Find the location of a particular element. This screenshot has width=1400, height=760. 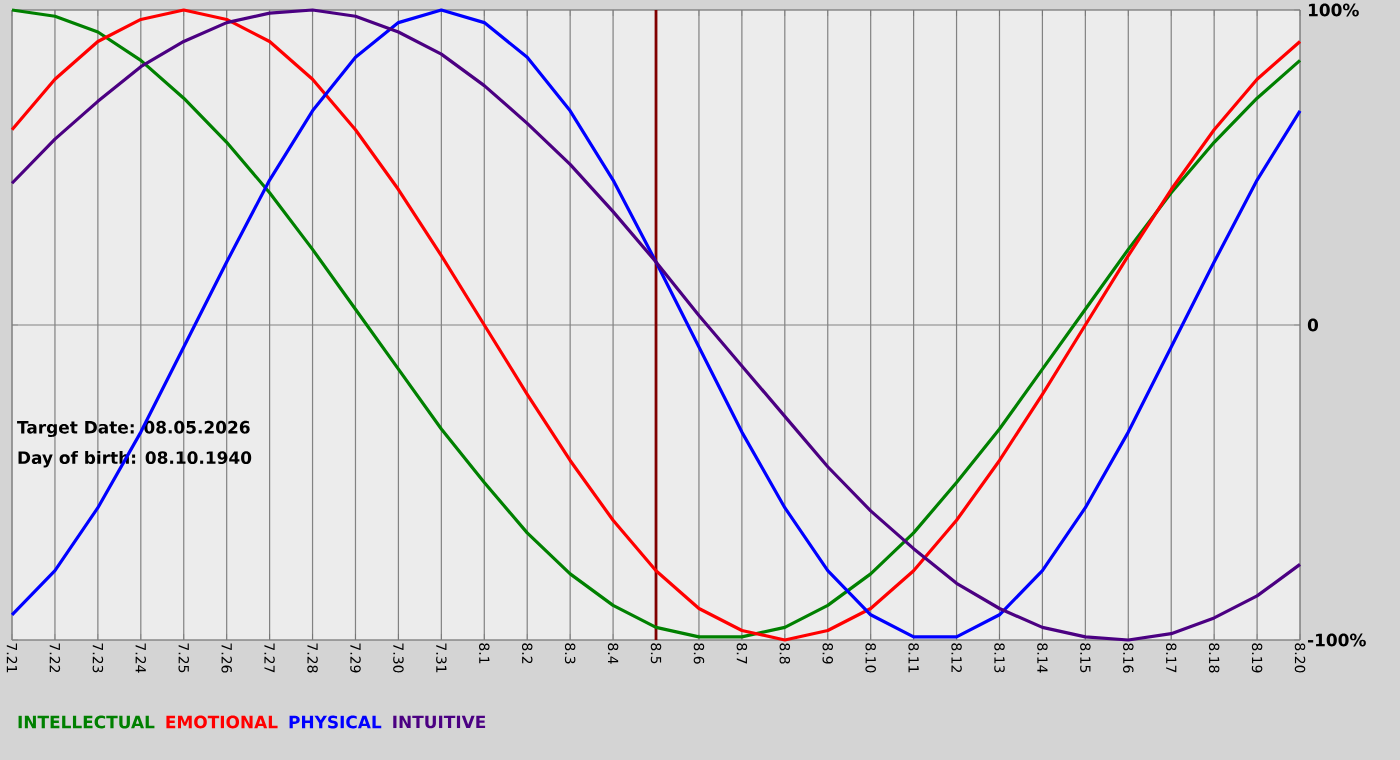

text: INTUITIVE is located at coordinates (439, 722).